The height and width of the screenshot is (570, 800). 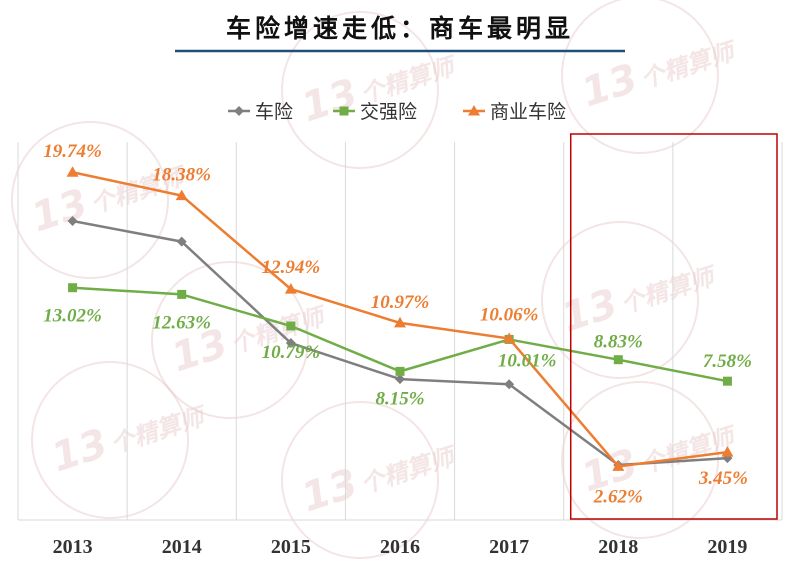 I want to click on x-tick-labels: 2013 2014 2015 2016 2017 2018 2019, so click(x=400, y=547).